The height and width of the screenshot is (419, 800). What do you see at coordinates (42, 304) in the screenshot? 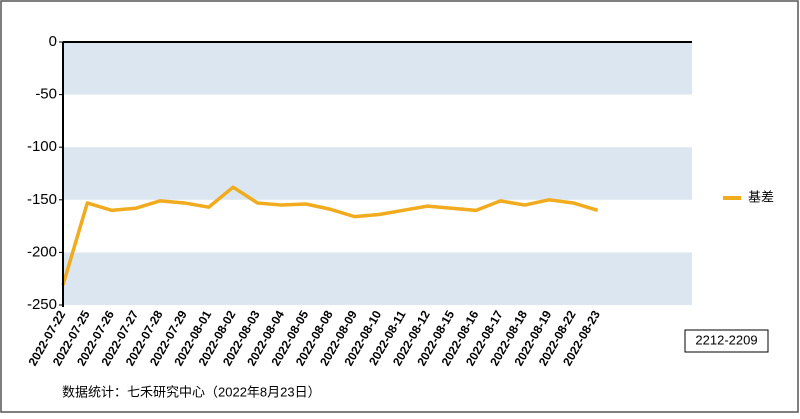
I see `y-tick-label: -250` at bounding box center [42, 304].